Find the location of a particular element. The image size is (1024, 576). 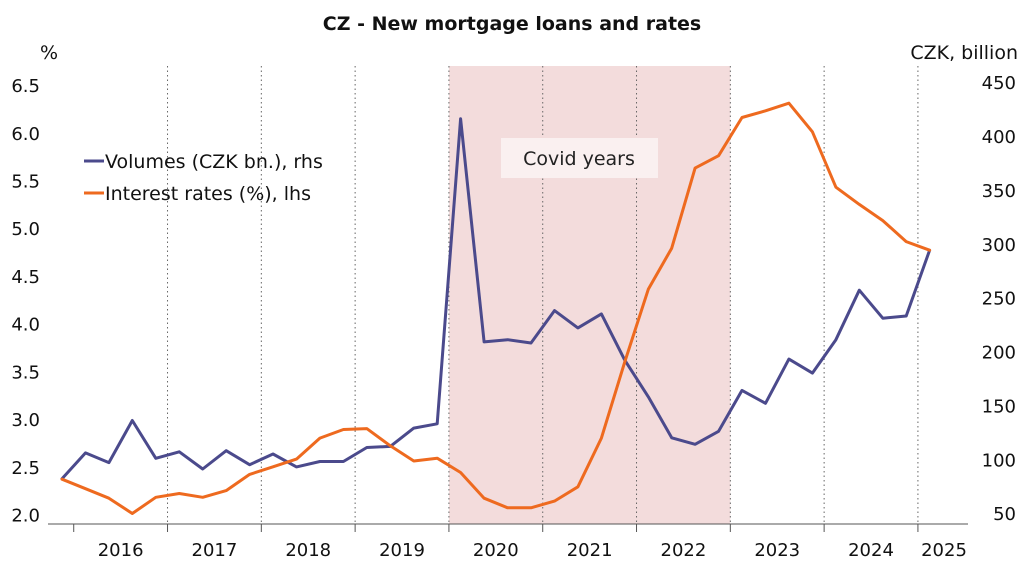

right-tick-label: 400 is located at coordinates (999, 137).